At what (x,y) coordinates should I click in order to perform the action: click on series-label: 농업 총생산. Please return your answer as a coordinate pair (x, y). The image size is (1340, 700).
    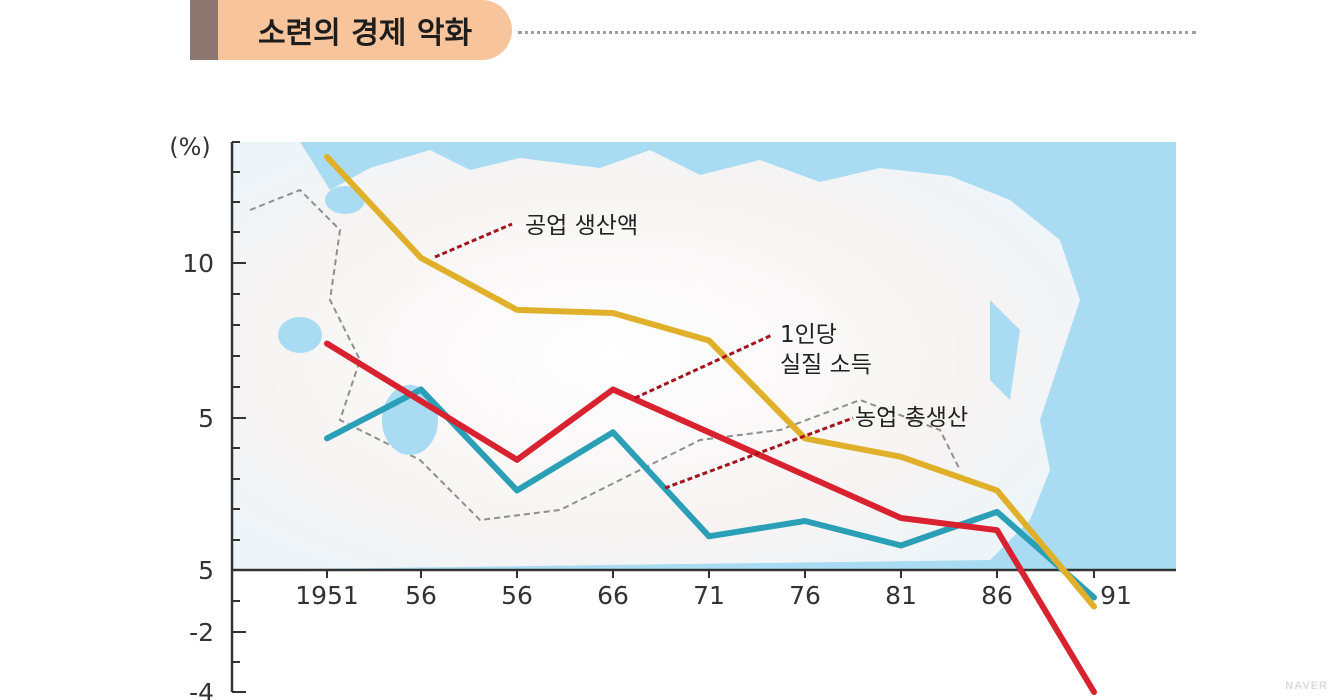
    Looking at the image, I should click on (911, 418).